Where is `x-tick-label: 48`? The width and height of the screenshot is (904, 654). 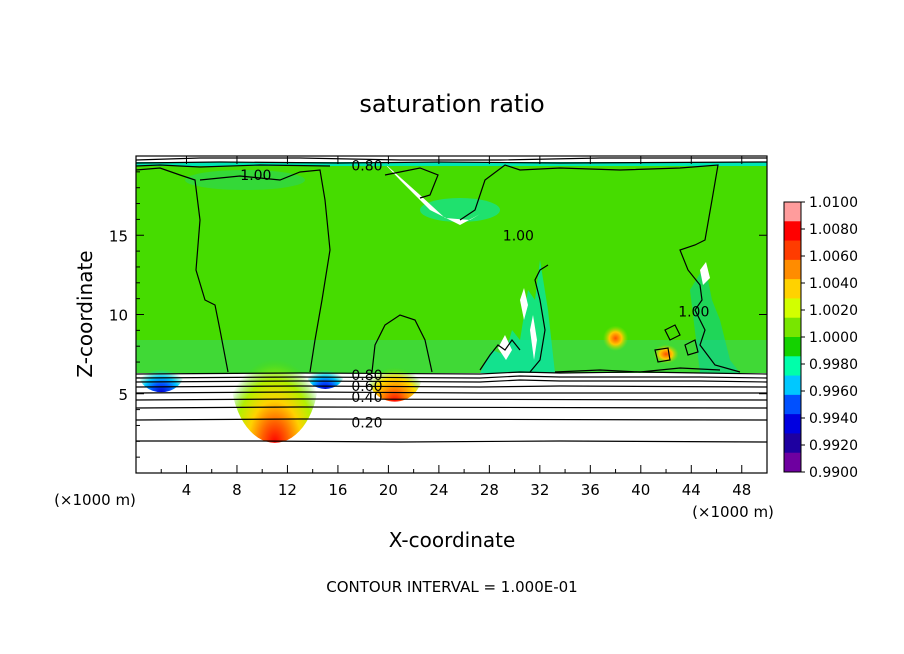
x-tick-label: 48 is located at coordinates (741, 490).